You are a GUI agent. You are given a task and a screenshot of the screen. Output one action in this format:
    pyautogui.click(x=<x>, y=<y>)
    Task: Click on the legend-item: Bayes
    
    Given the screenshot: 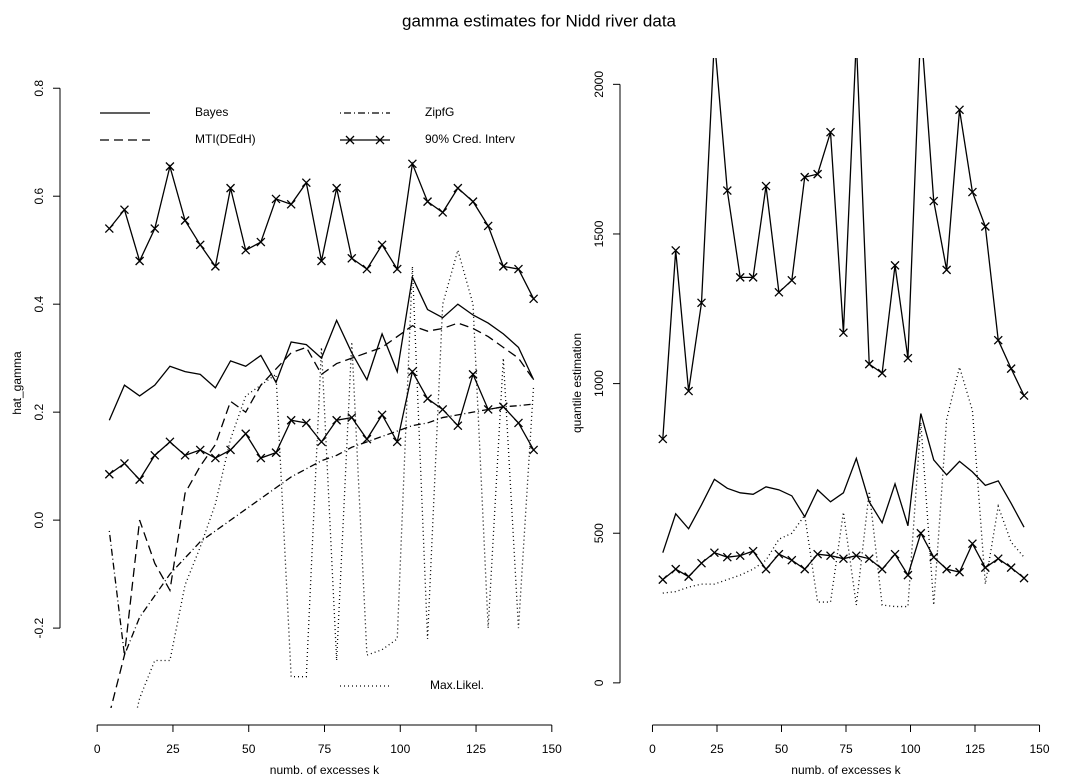 What is the action you would take?
    pyautogui.click(x=164, y=112)
    